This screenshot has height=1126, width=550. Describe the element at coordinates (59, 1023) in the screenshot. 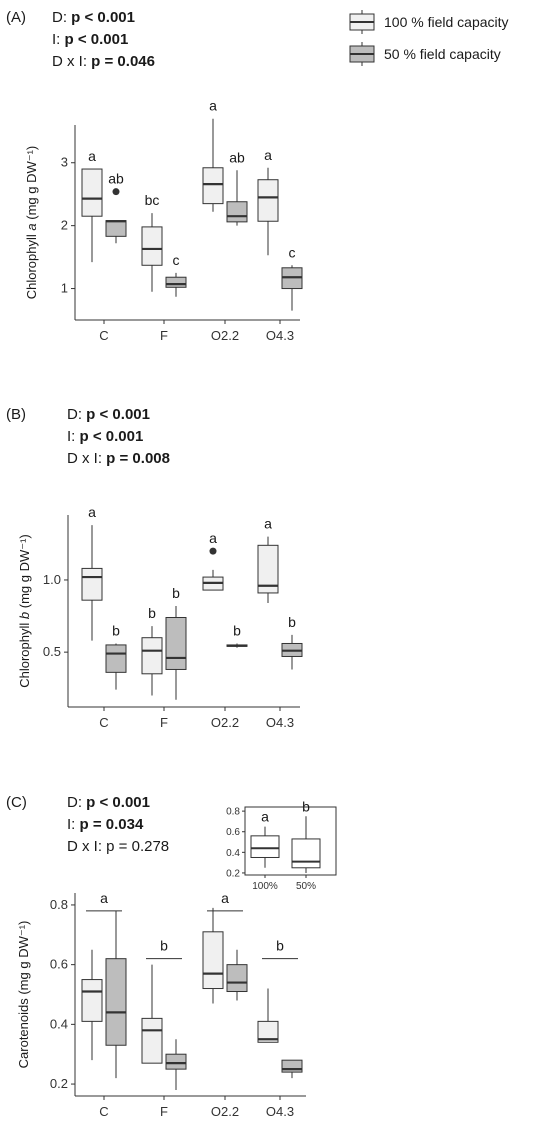

I see `y-tick-label: 0.4` at that location.